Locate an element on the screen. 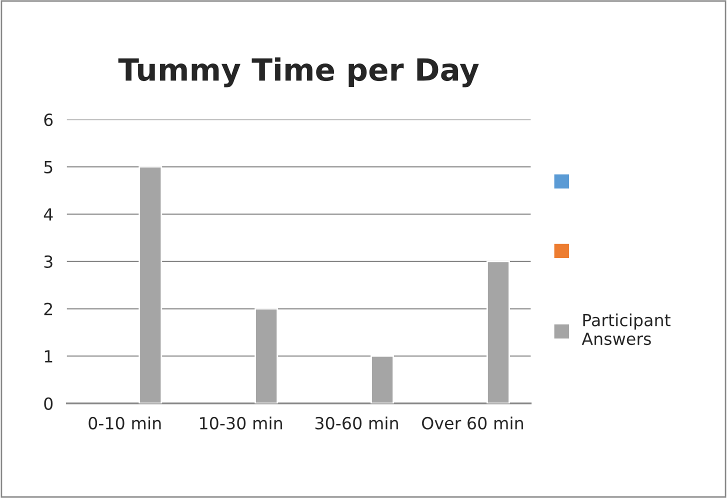 The width and height of the screenshot is (727, 498). x-tick-label: Over 60 min is located at coordinates (472, 423).